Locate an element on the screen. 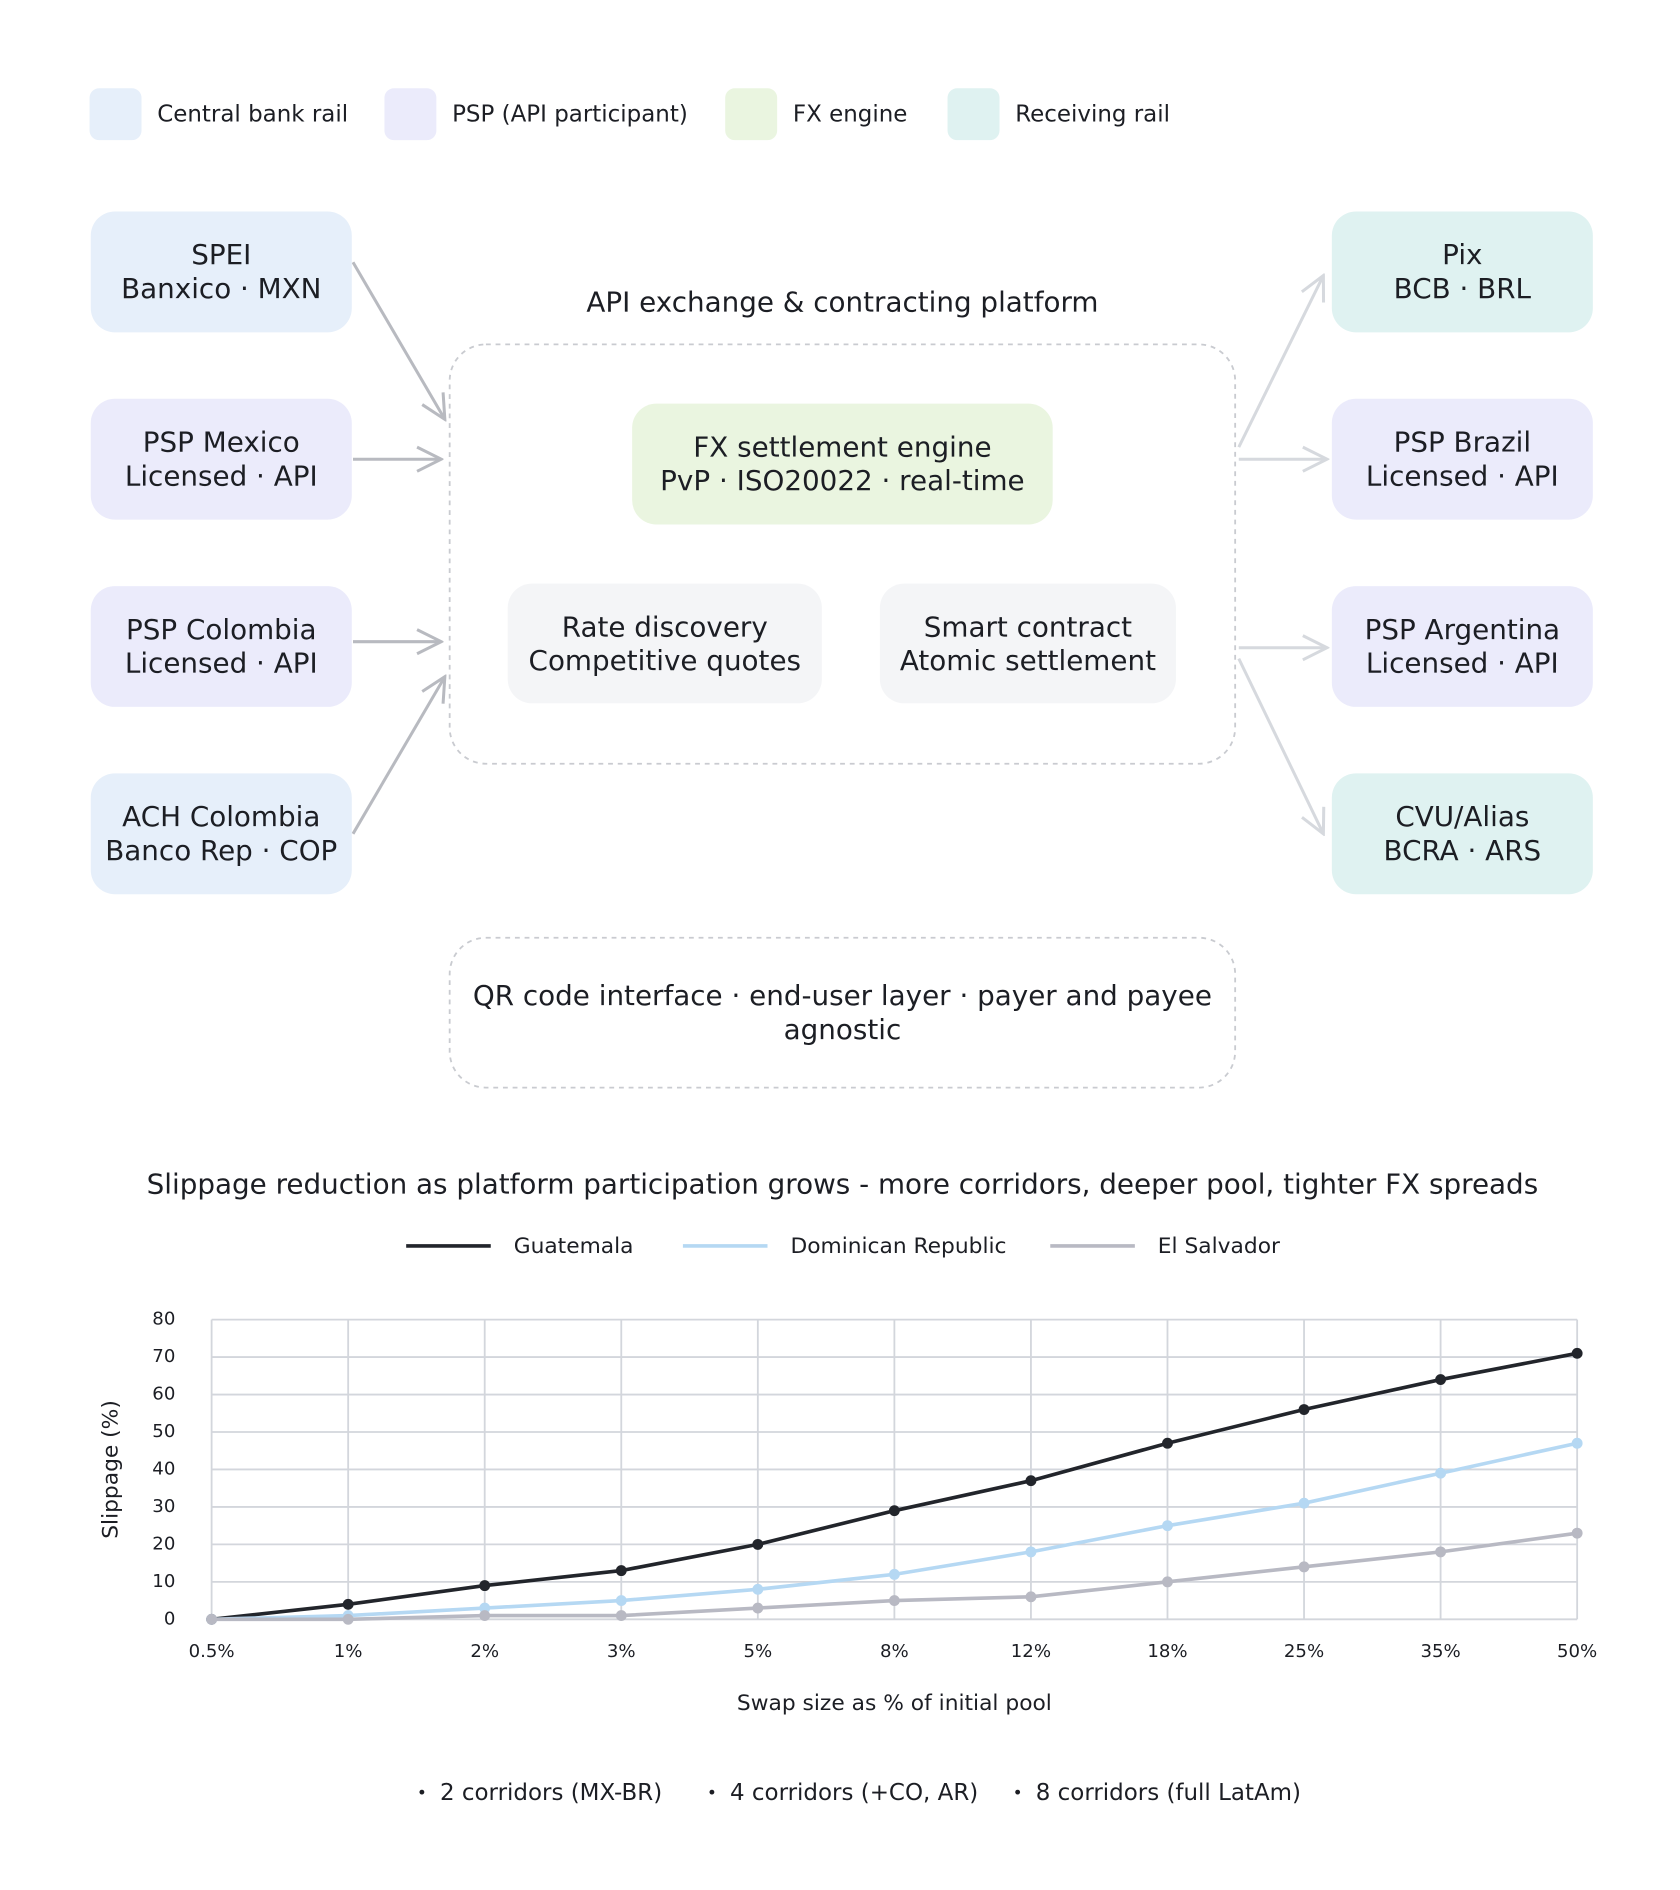 The image size is (1680, 1890). y-tick-label: 0 is located at coordinates (170, 1618).